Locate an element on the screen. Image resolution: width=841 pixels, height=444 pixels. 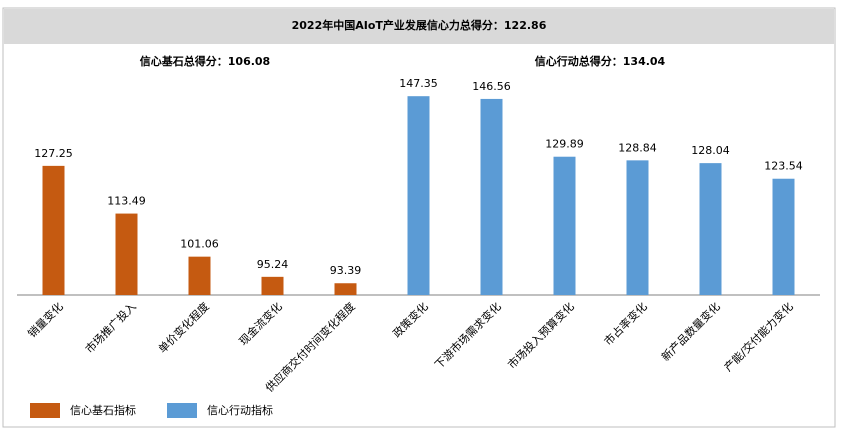
data-label: 123.54 is located at coordinates (783, 166).